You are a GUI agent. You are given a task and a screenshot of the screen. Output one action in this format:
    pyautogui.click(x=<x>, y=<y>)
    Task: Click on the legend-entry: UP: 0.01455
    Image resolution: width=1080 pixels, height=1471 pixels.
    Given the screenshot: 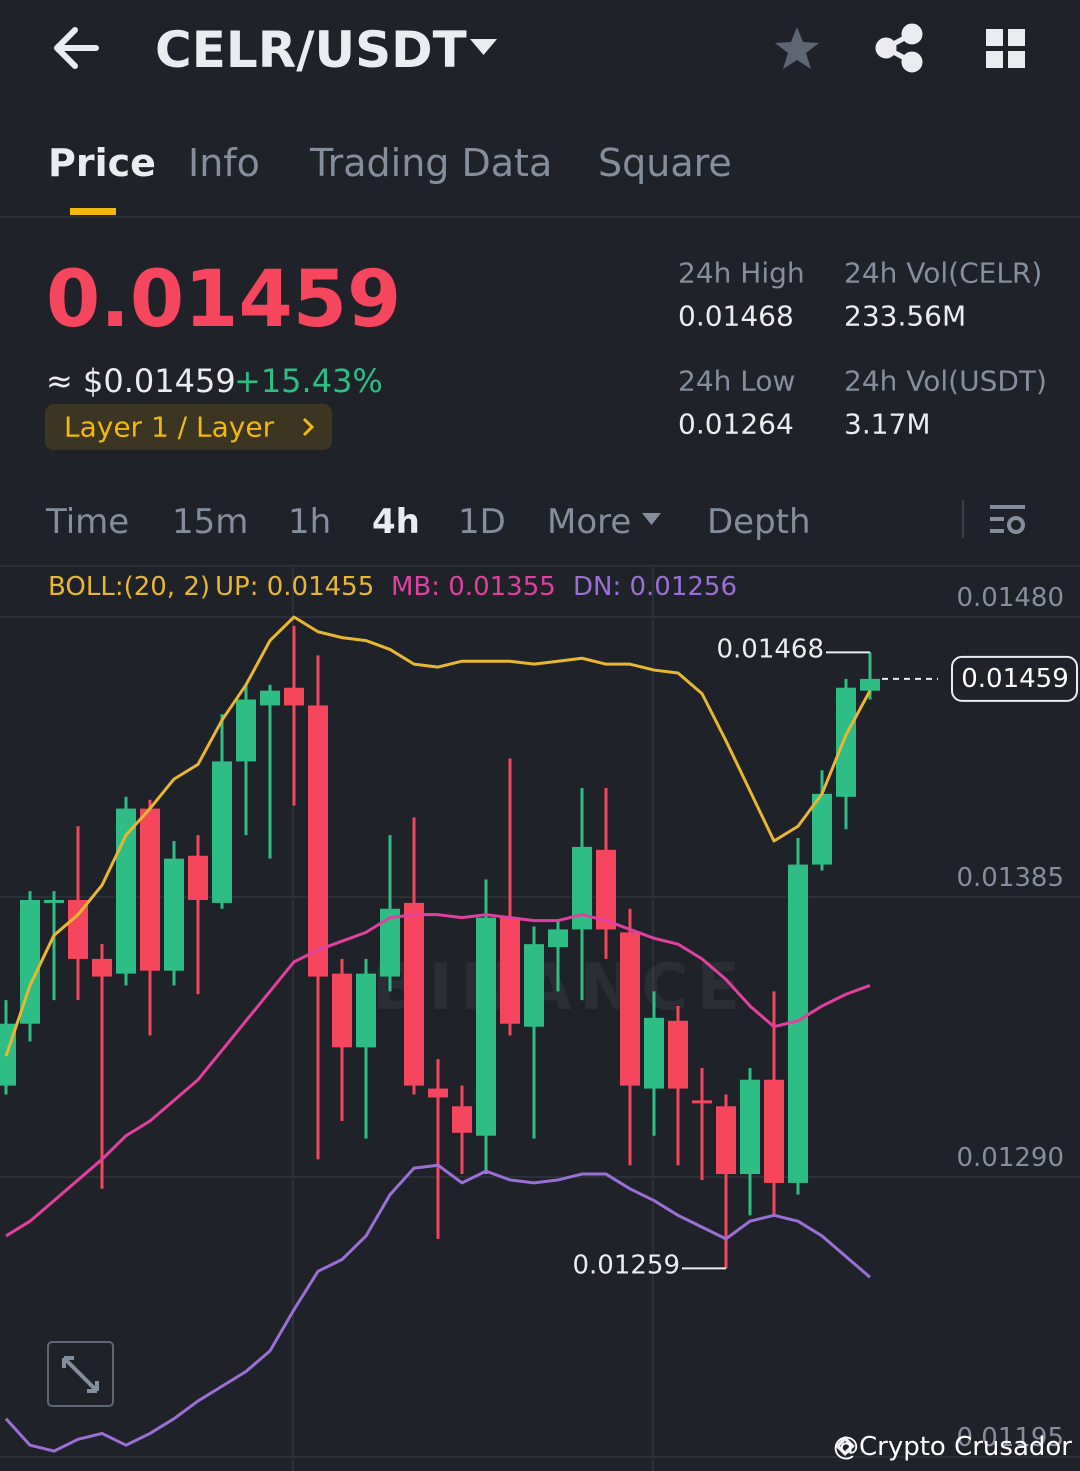 What is the action you would take?
    pyautogui.click(x=294, y=587)
    